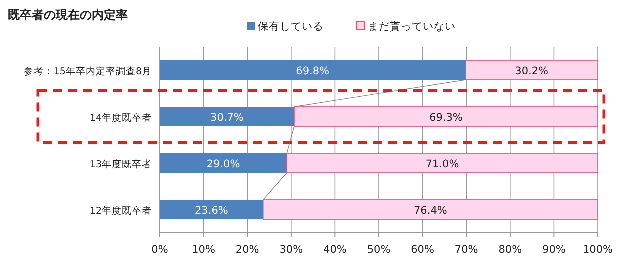  I want to click on x-tick-label: 0%, so click(160, 250).